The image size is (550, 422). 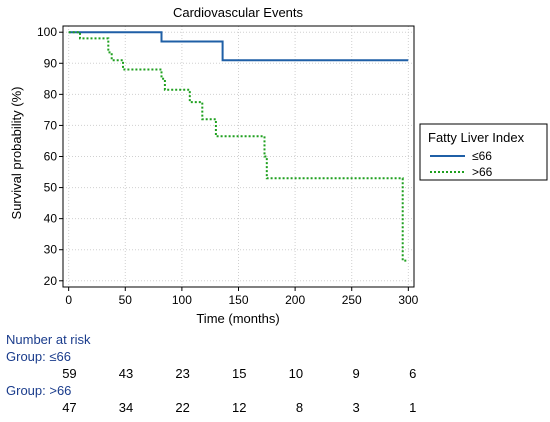 I want to click on risk-count: 34, so click(x=126, y=407).